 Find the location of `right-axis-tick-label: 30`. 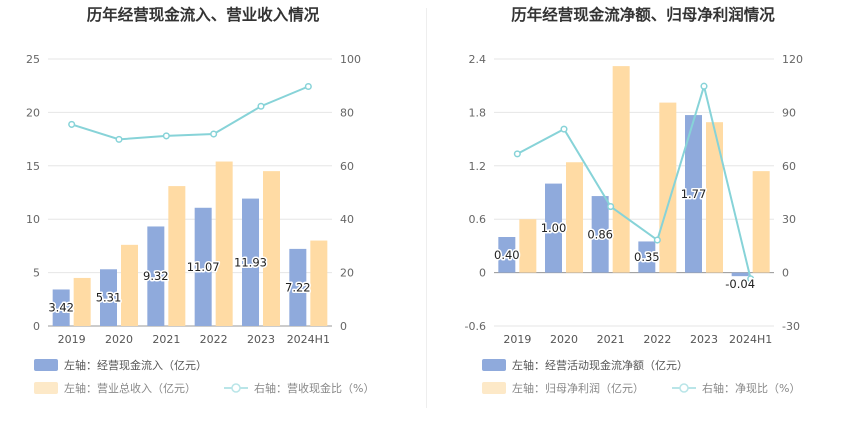

right-axis-tick-label: 30 is located at coordinates (789, 219).